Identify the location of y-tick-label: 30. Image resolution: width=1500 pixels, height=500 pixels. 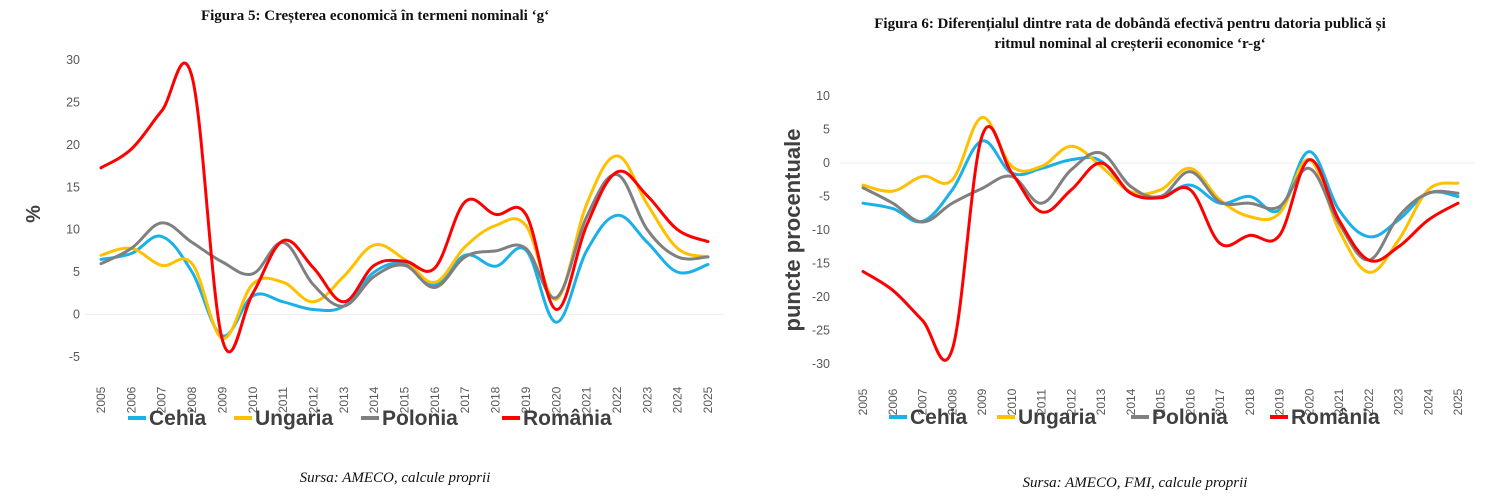
(73, 60).